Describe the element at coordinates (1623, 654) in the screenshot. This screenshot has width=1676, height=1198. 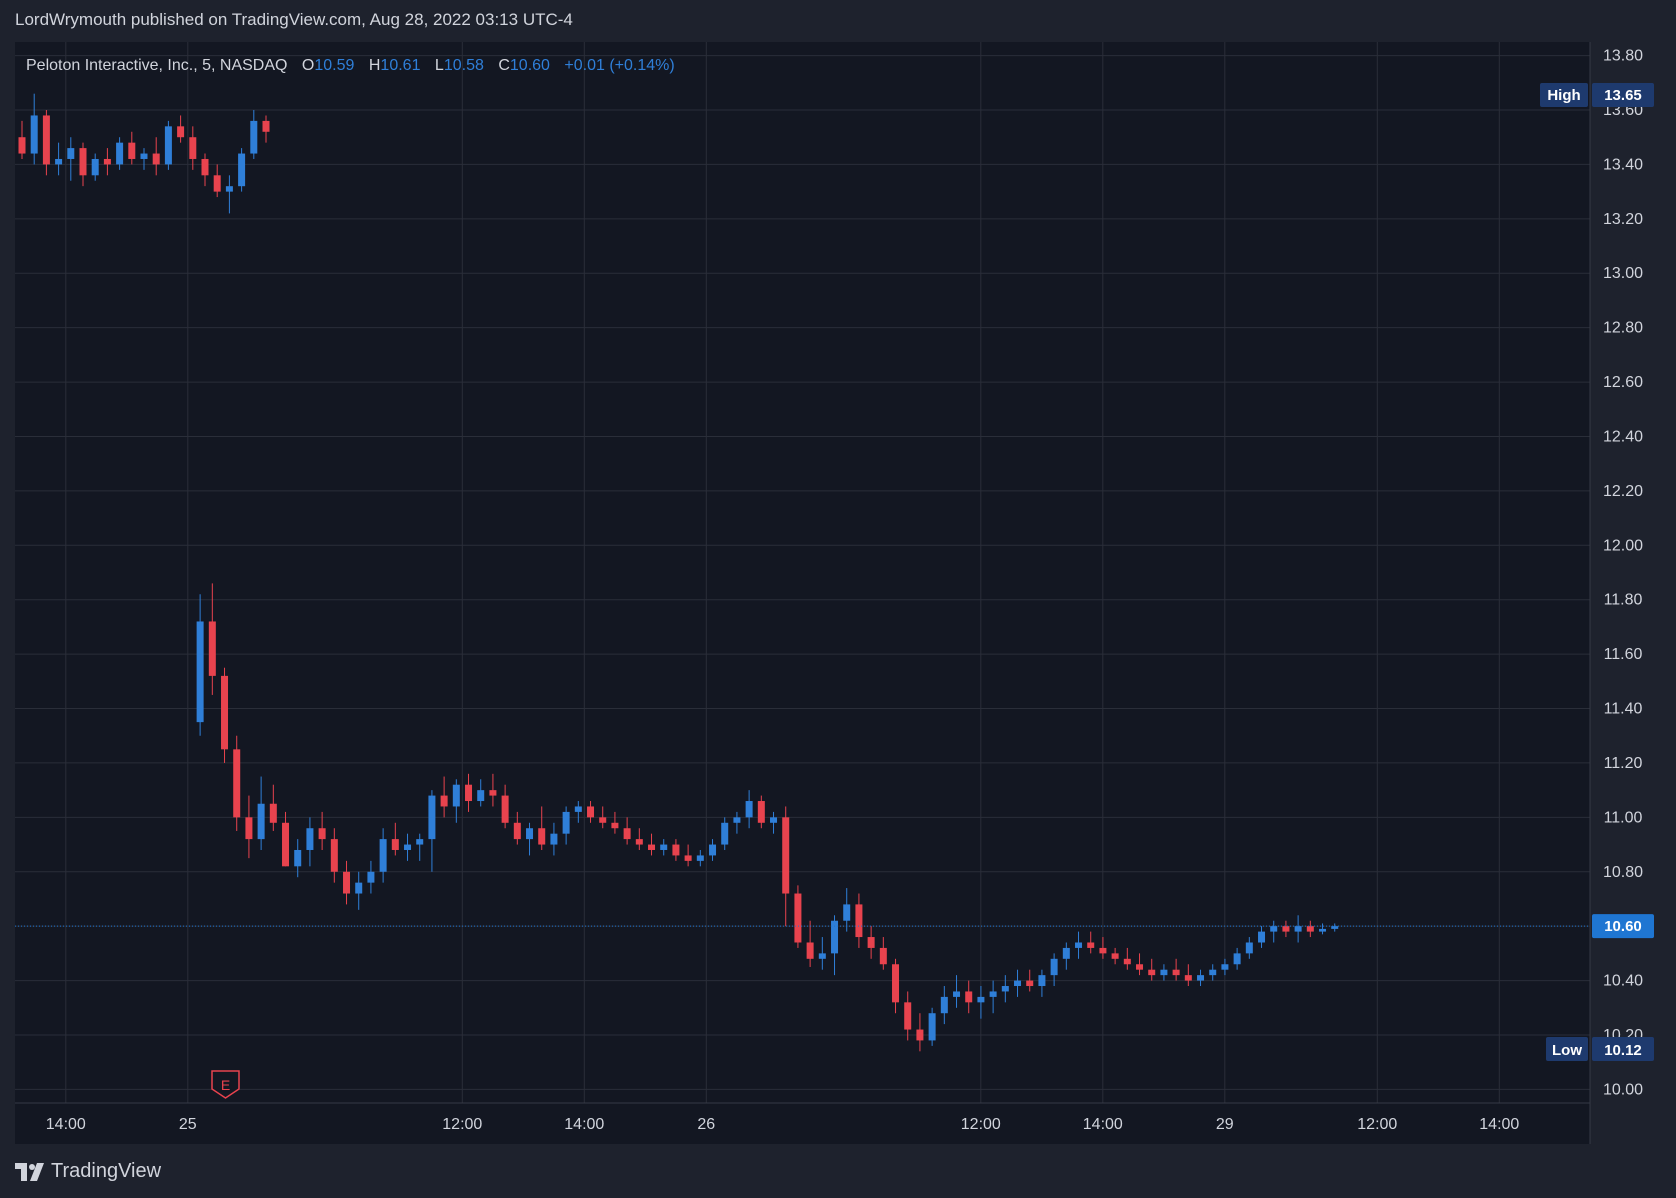
I see `y-tick-label: 11.60` at that location.